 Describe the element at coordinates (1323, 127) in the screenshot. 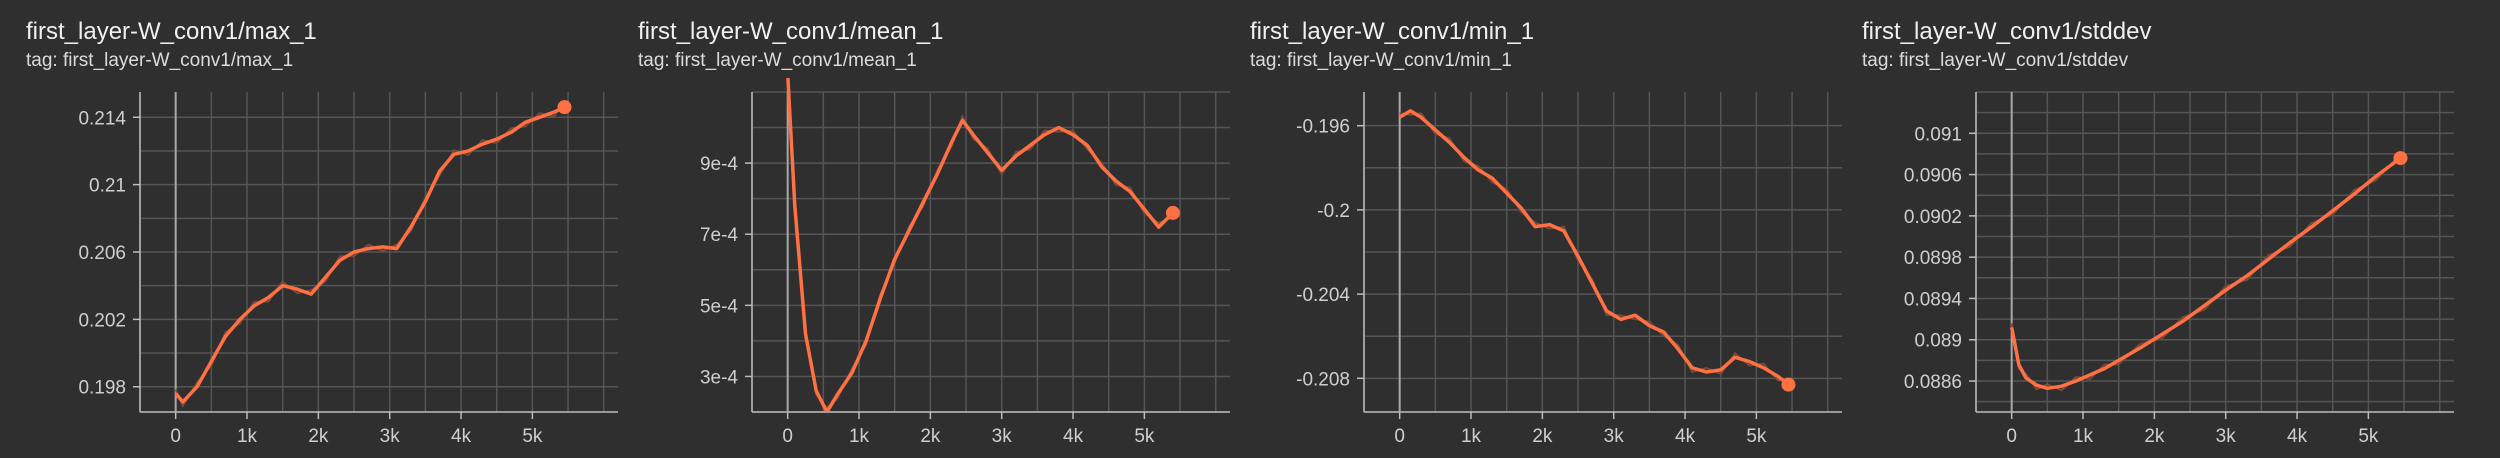

I see `y-tick-label: -0.196` at that location.